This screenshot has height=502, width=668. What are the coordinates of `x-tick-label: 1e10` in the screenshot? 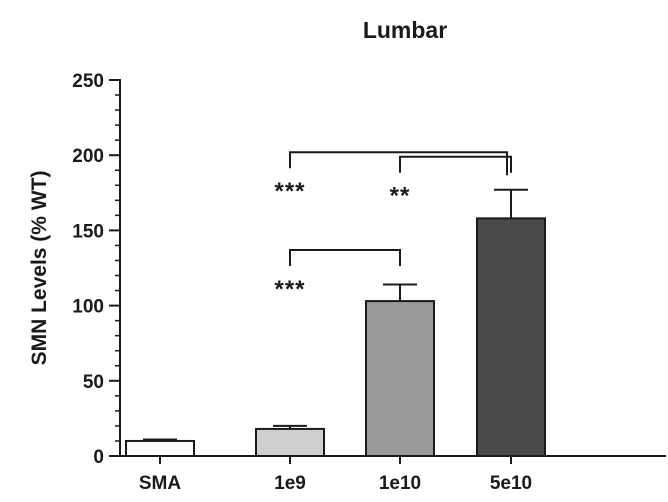 It's located at (400, 483).